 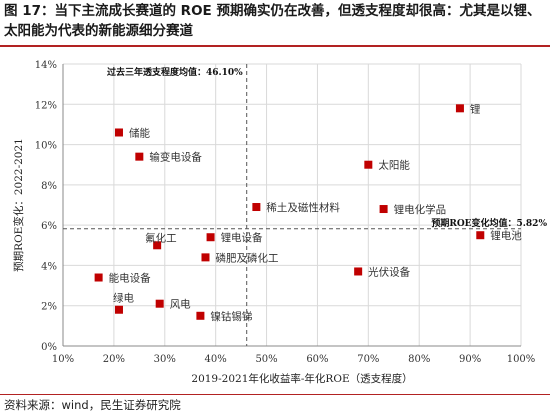 I want to click on data-point-label: 稀土及磁性材料, so click(x=303, y=207).